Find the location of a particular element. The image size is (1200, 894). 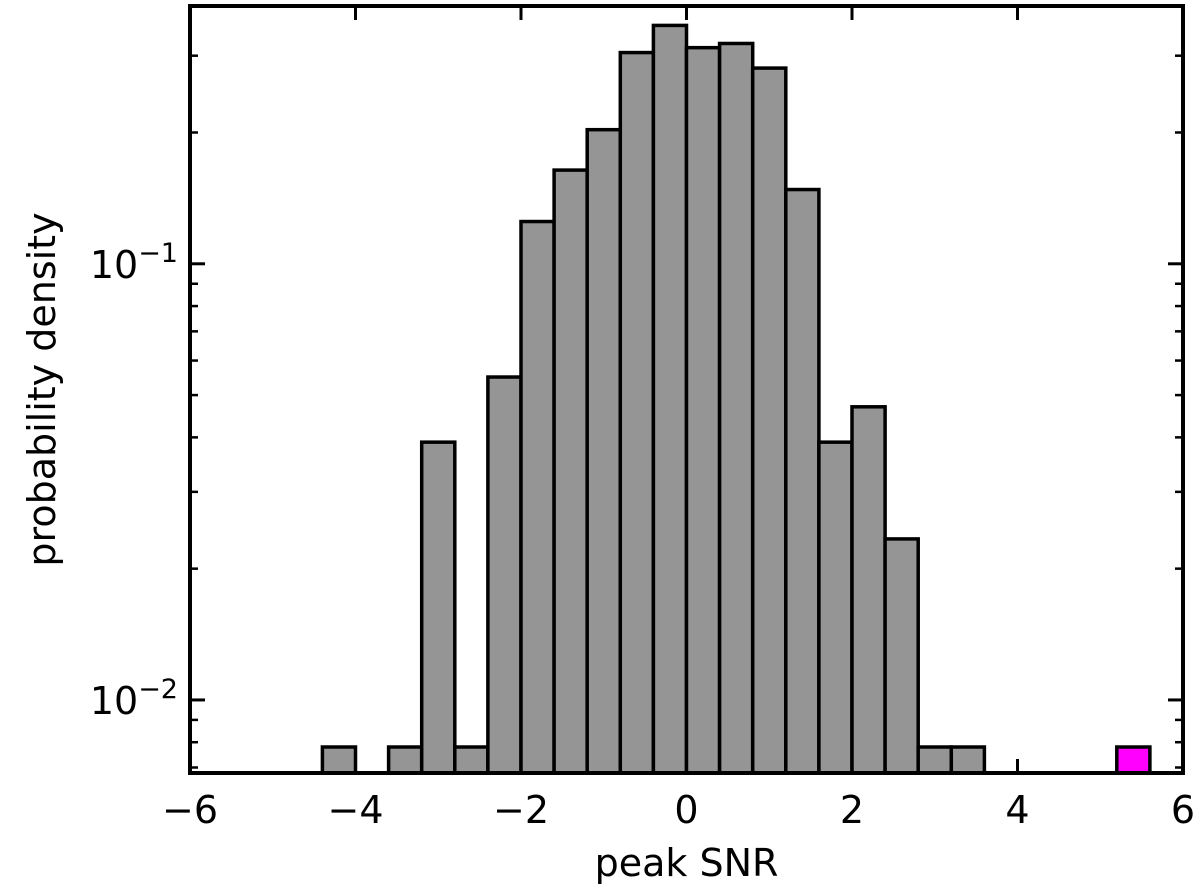

x-tick-labels: −6 −4 −2 0 2 4 6 is located at coordinates (678, 810).